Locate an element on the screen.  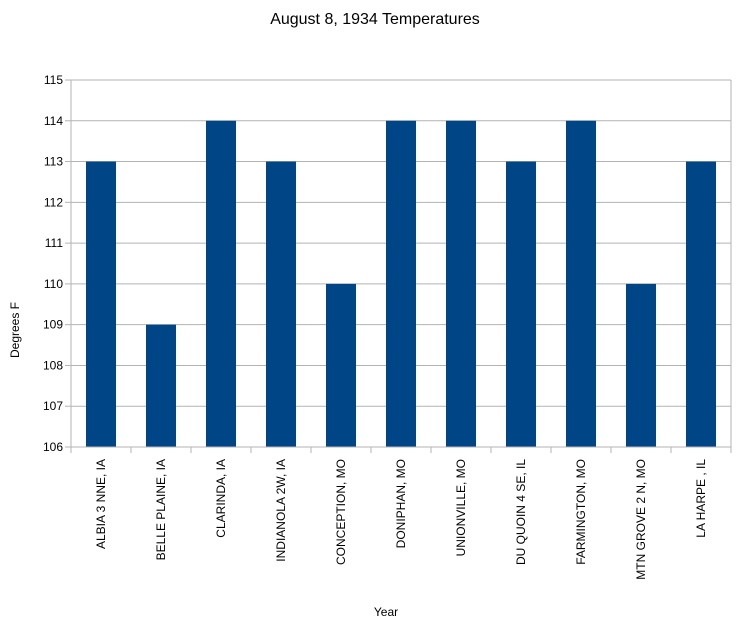
x-tick-label: UNIONVILLE, MO is located at coordinates (461, 507).